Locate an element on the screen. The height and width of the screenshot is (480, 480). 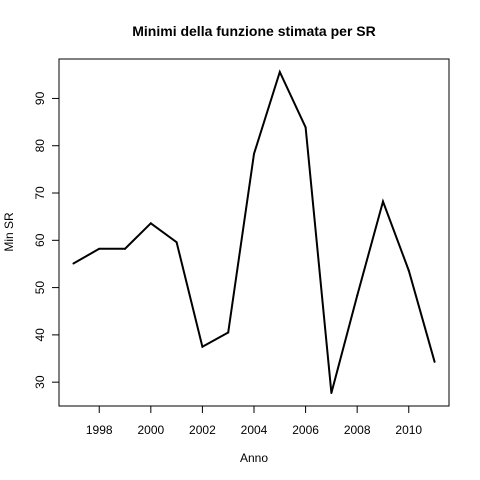
x-tick-label: 2006 is located at coordinates (305, 430).